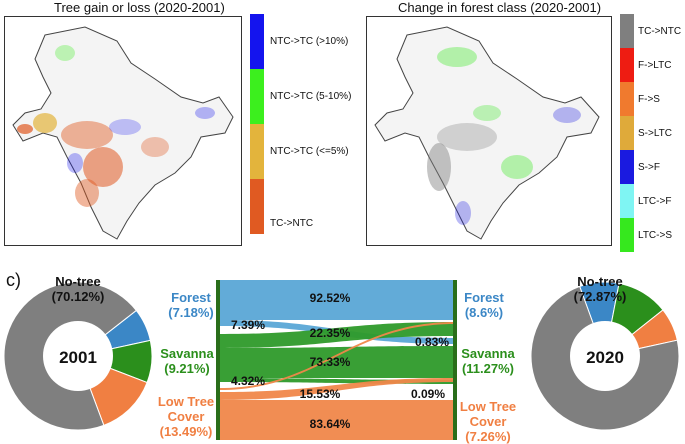  I want to click on savanna-right-label: Savanna, so click(488, 353).